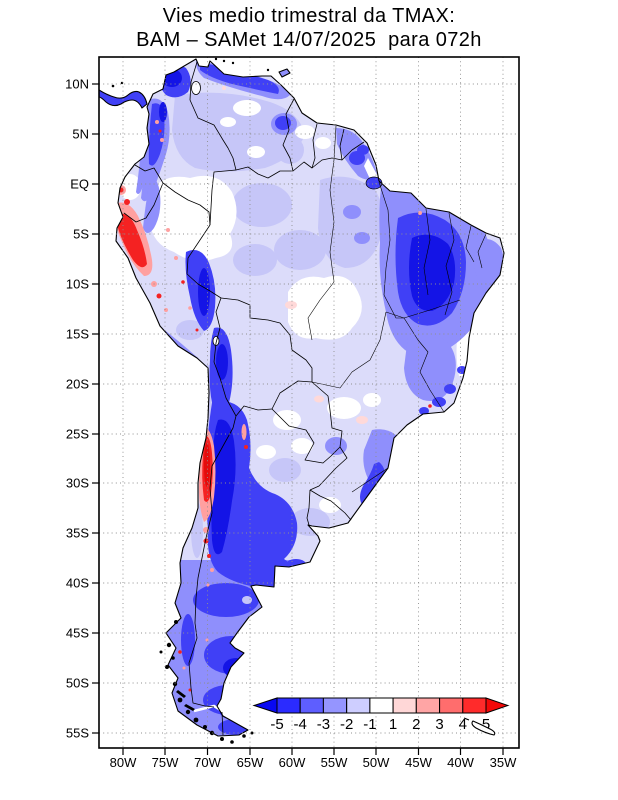  Describe the element at coordinates (77, 583) in the screenshot. I see `lat-label: 40S` at that location.